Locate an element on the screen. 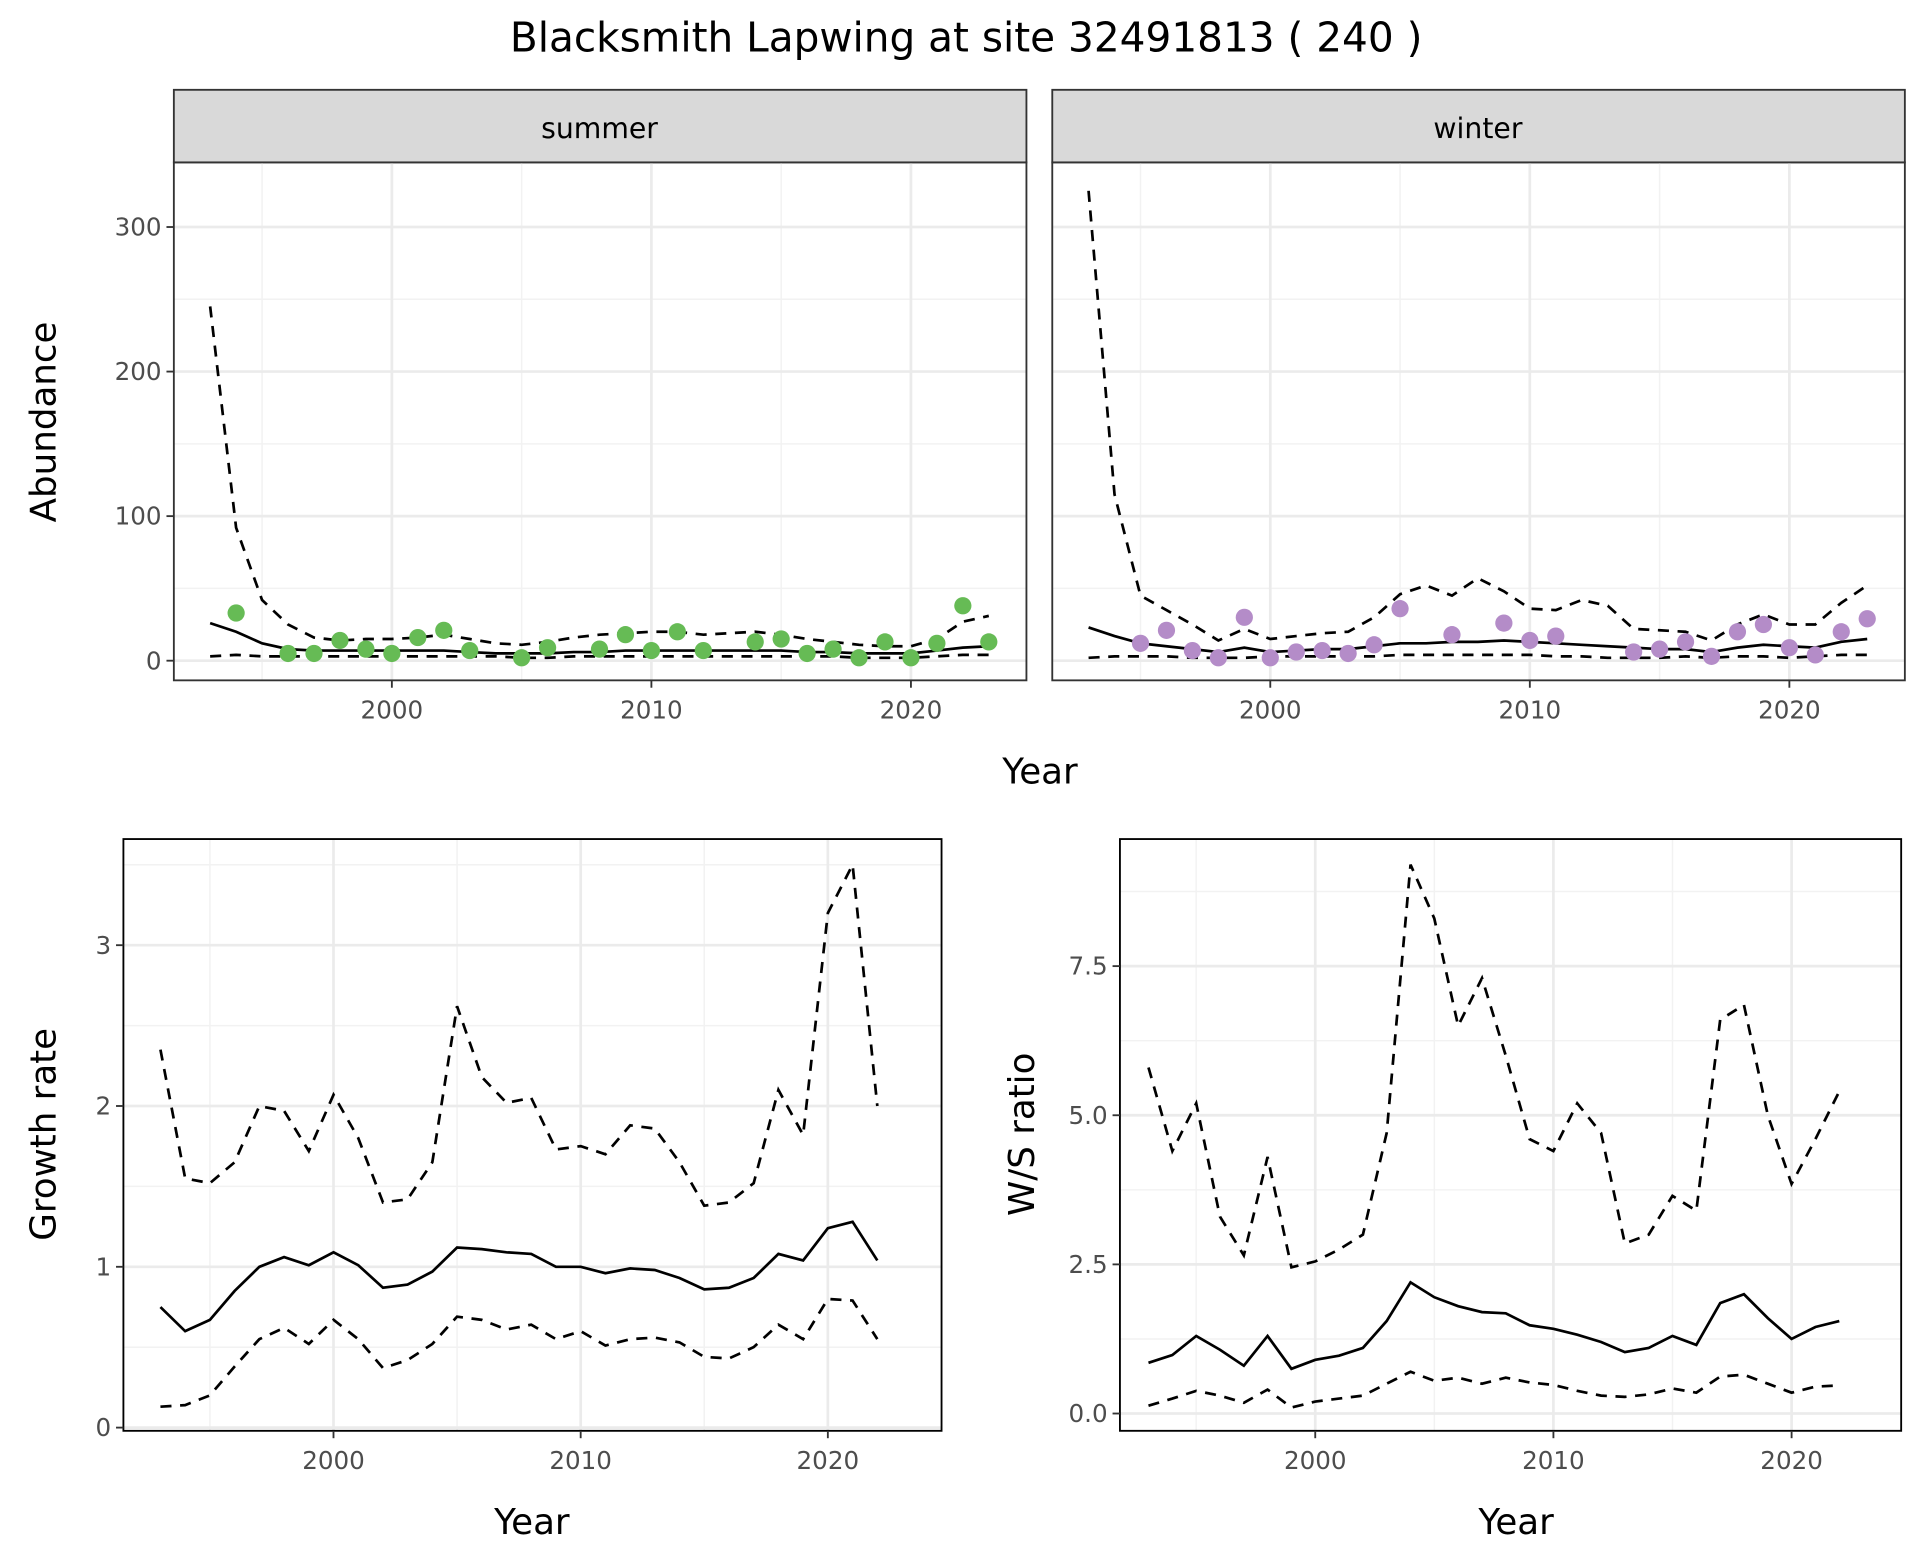 This screenshot has width=1920, height=1560. y-tick-label: 7.5 is located at coordinates (1088, 966).